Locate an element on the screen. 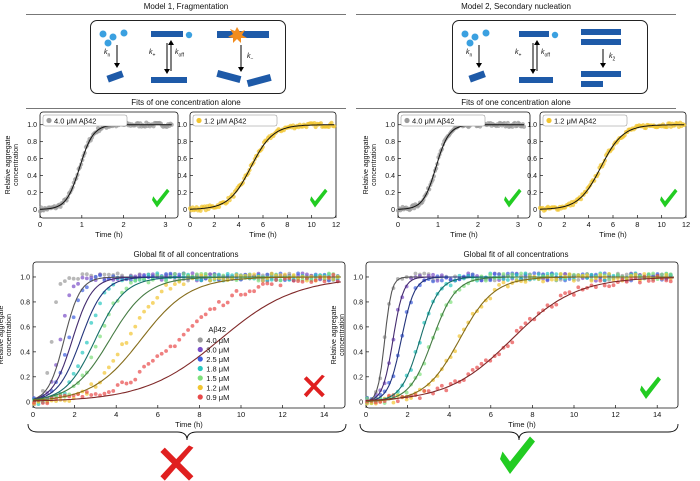  legend-label-4-3: 1.8 μM is located at coordinates (217, 369).